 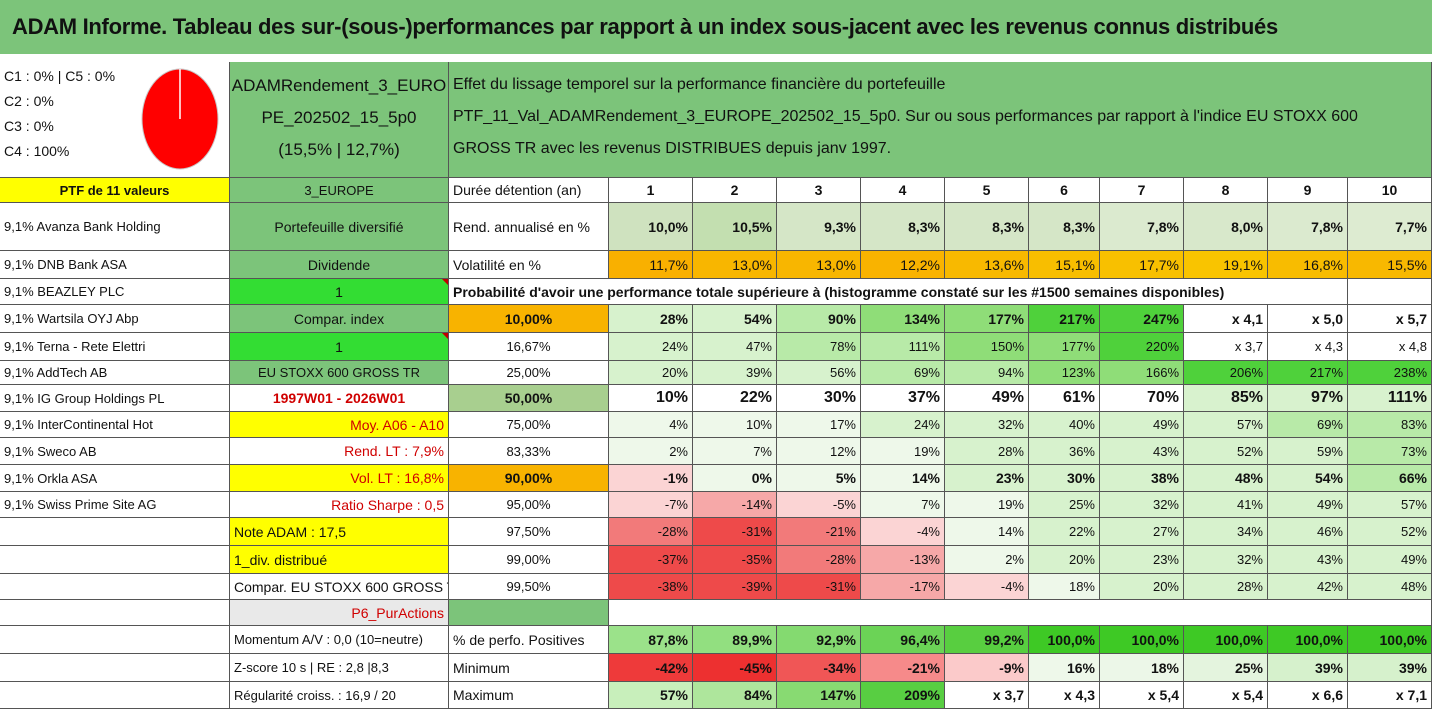 I want to click on probability-level: 90,00%, so click(x=529, y=478).